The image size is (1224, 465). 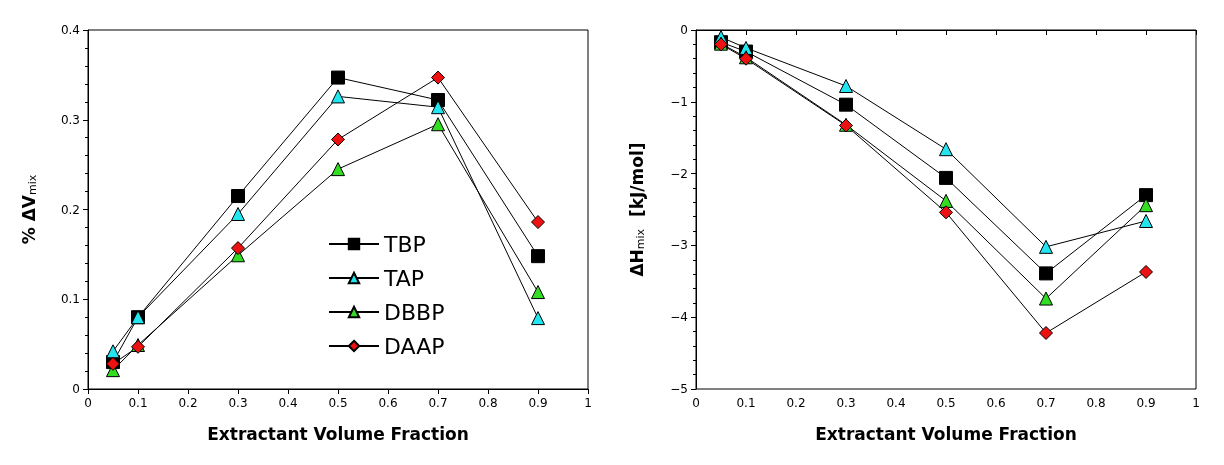 I want to click on y-tick-label: −3, so click(x=679, y=245).